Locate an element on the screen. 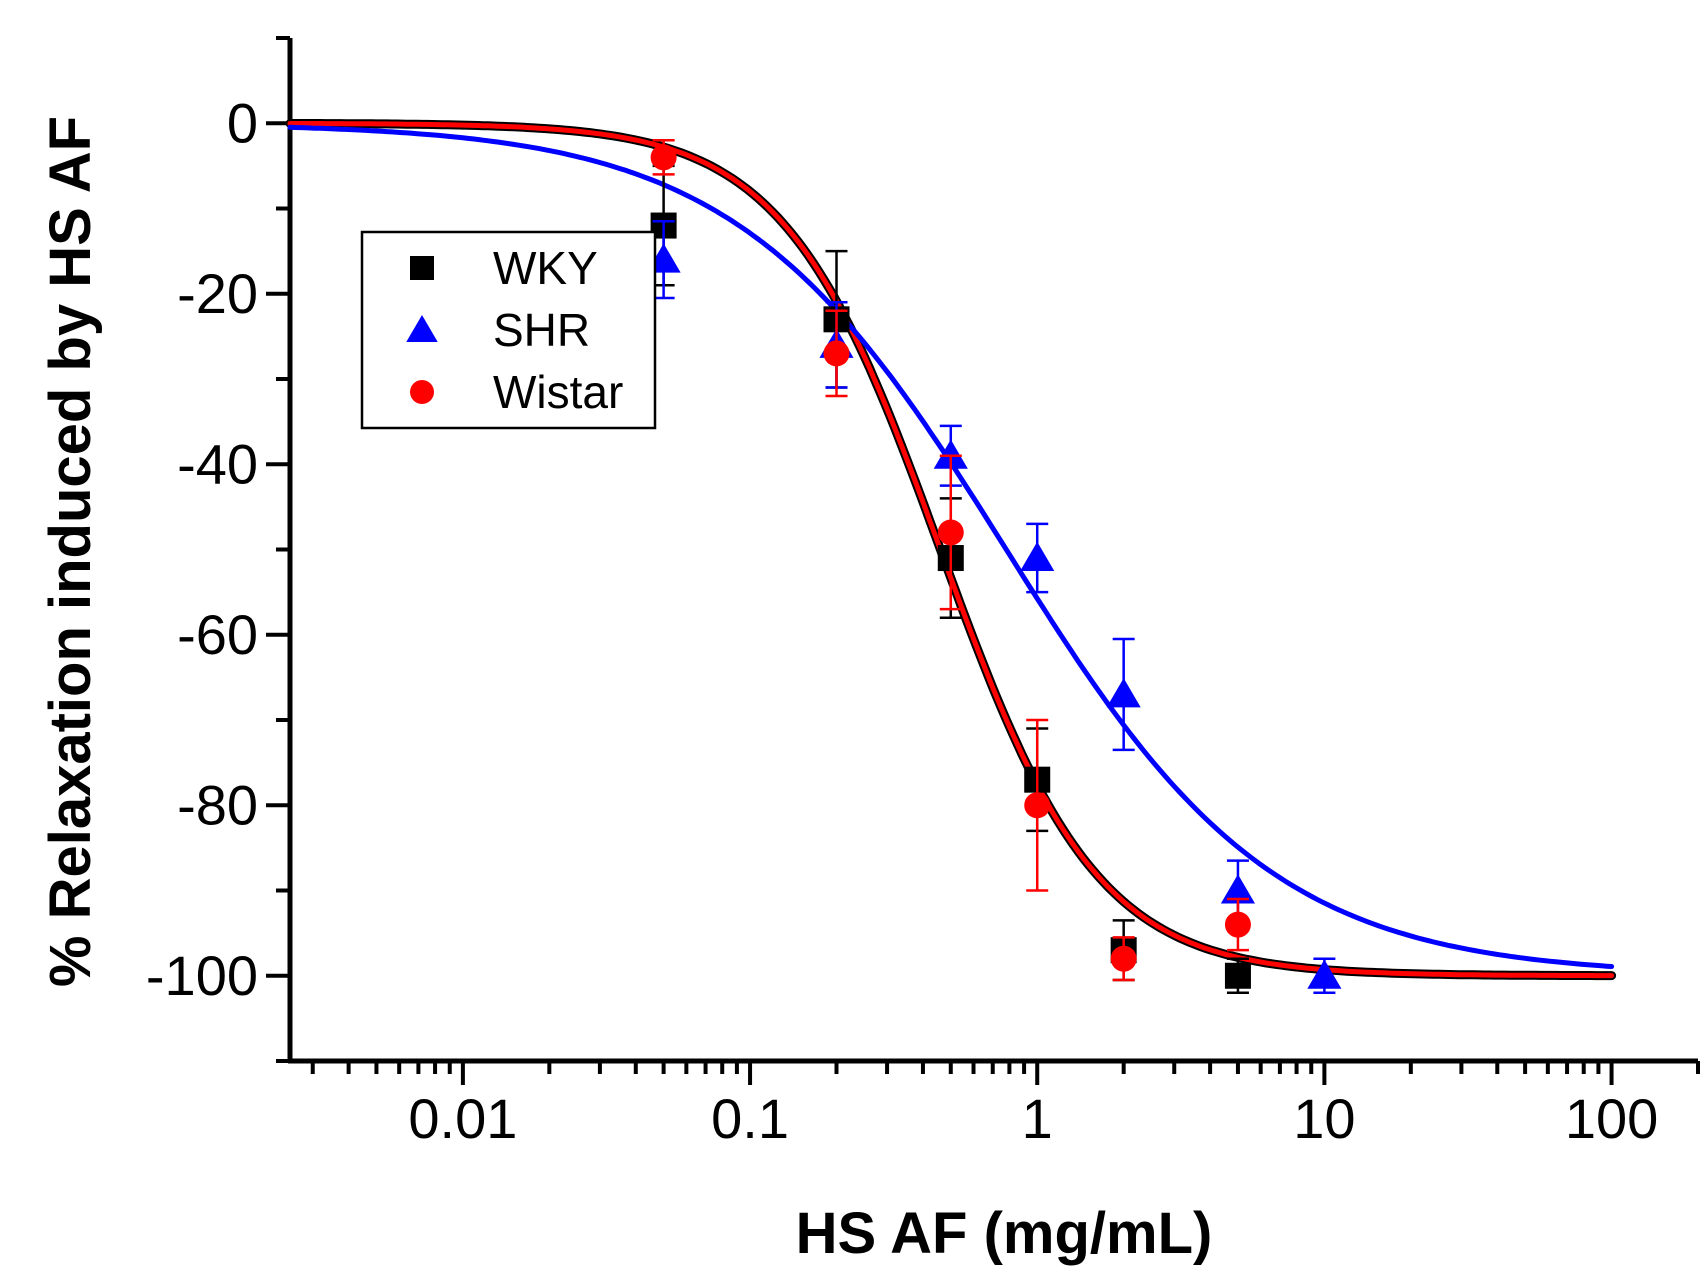  legend-marker-wky is located at coordinates (422, 268).